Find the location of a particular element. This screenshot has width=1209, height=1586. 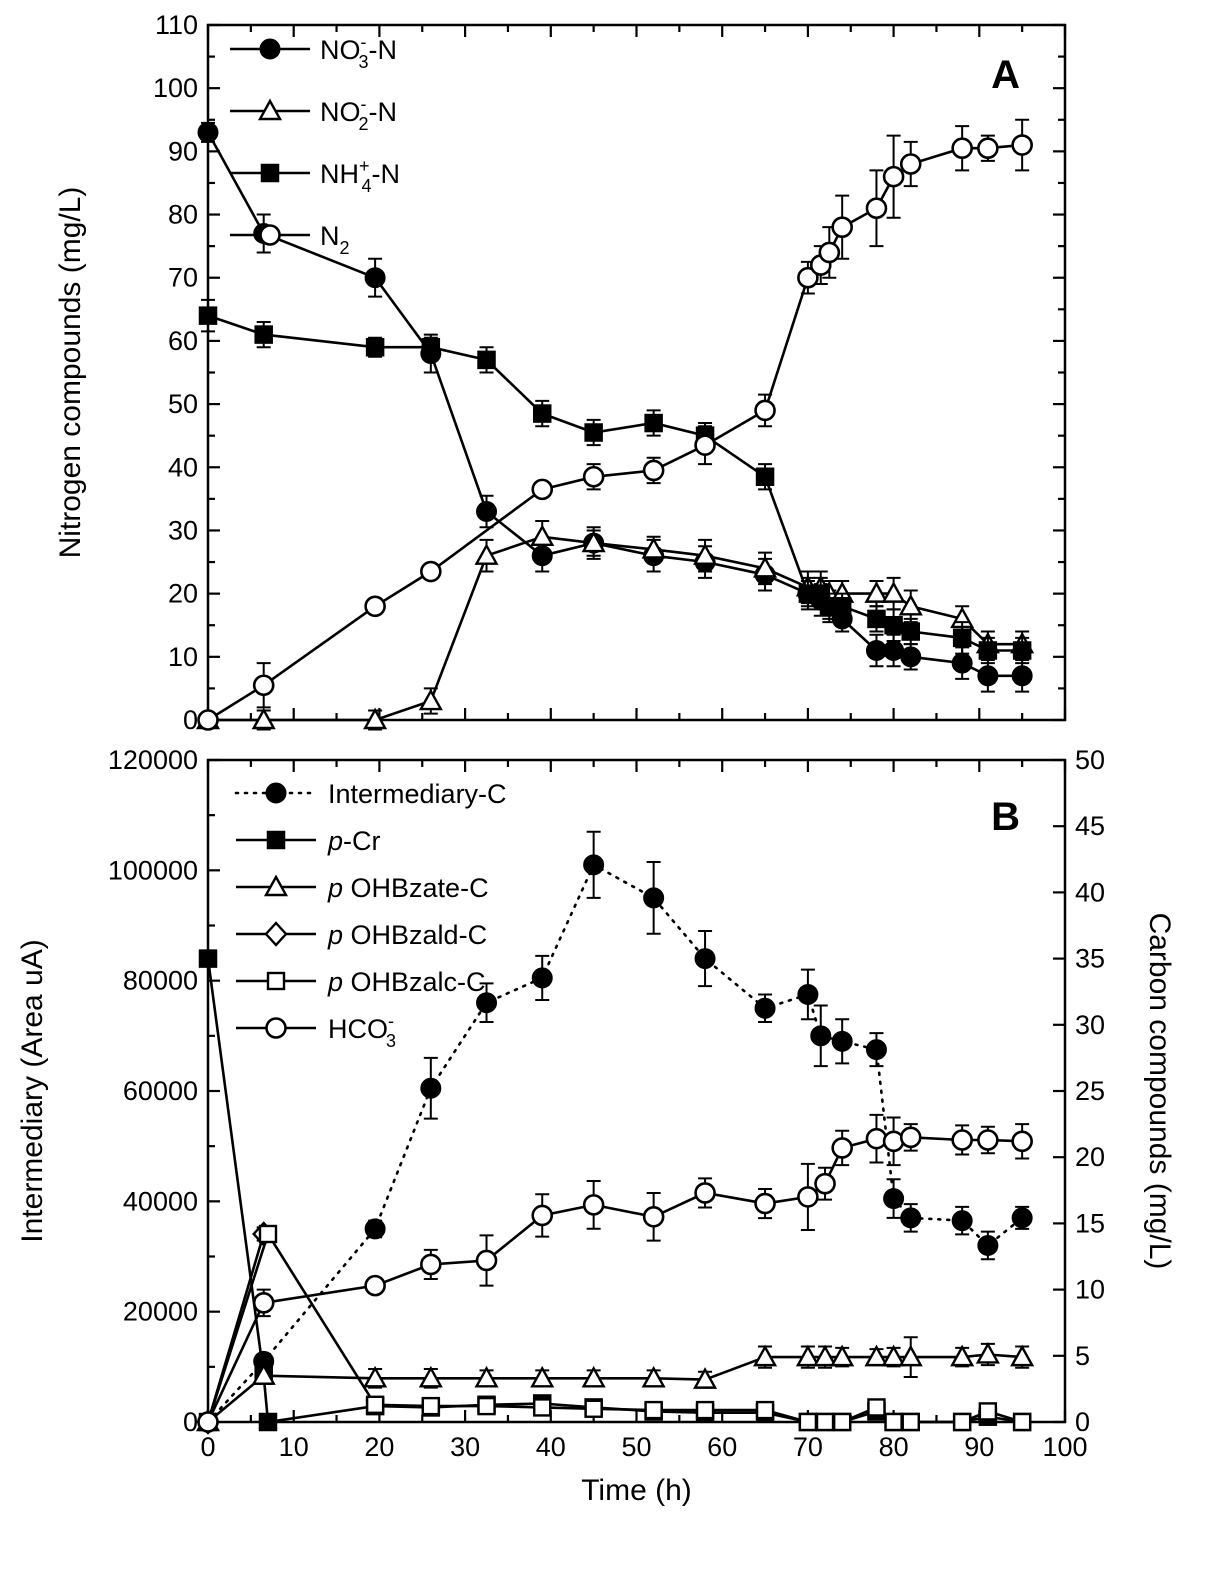

legend-item: p-Cr is located at coordinates (308, 841).